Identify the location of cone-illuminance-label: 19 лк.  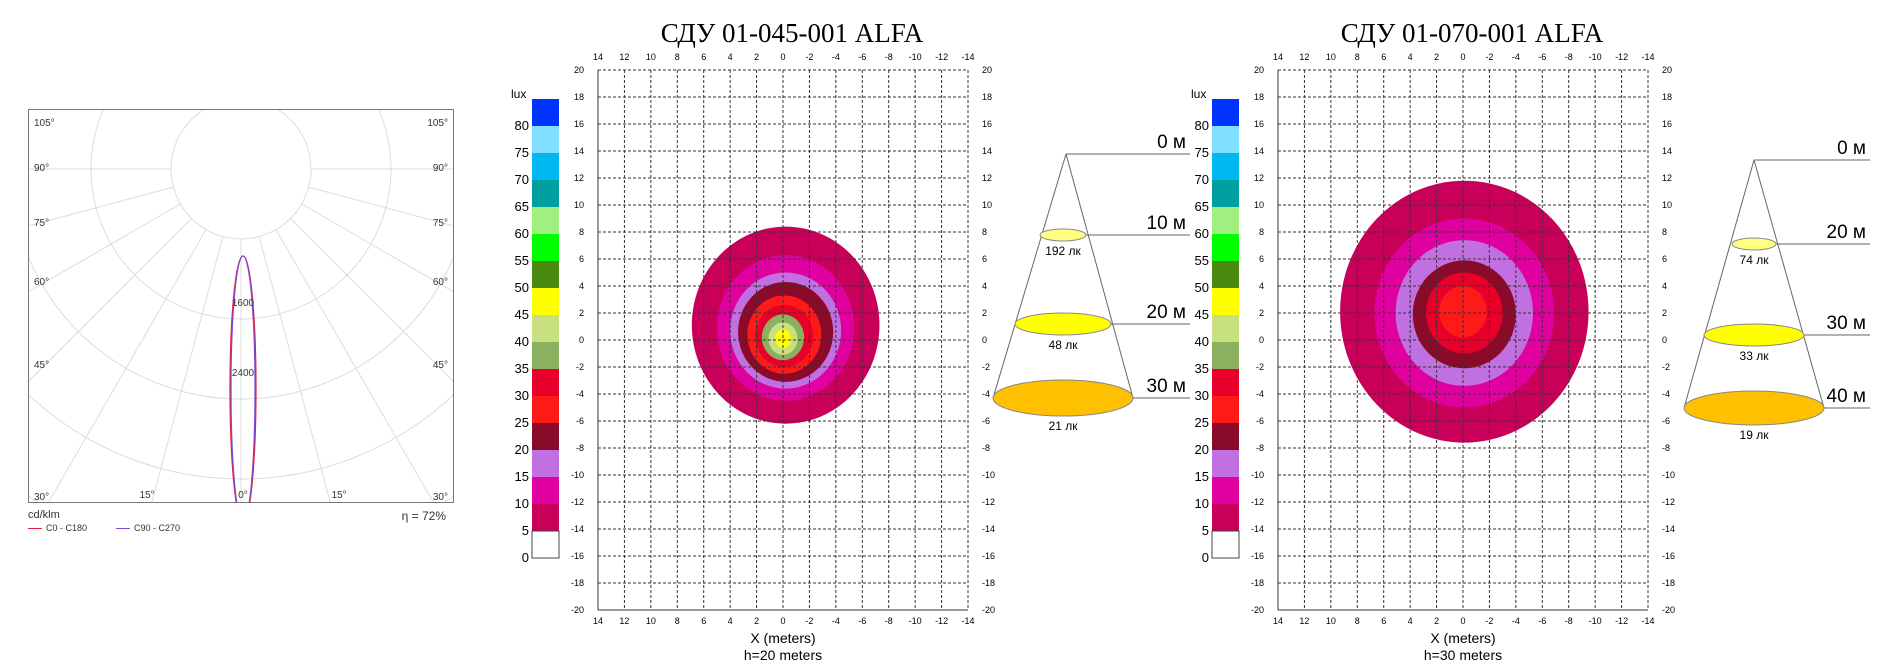
(1755, 435).